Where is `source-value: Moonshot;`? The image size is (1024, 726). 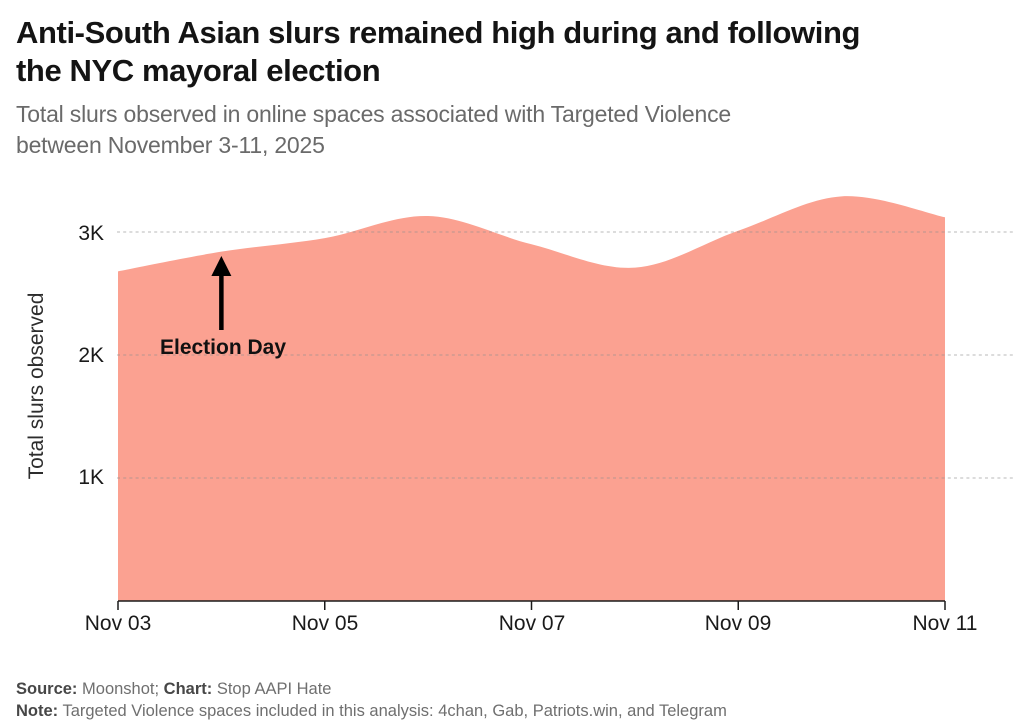
source-value: Moonshot; is located at coordinates (120, 689).